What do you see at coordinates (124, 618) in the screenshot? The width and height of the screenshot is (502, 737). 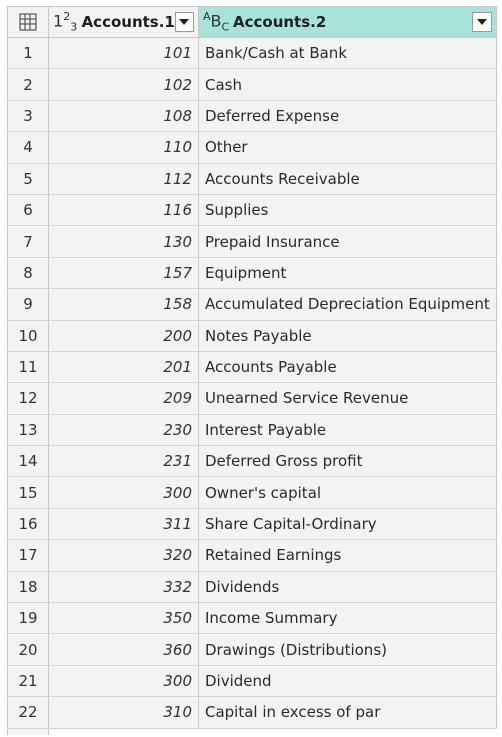 I see `cell-accounts-1: 350` at bounding box center [124, 618].